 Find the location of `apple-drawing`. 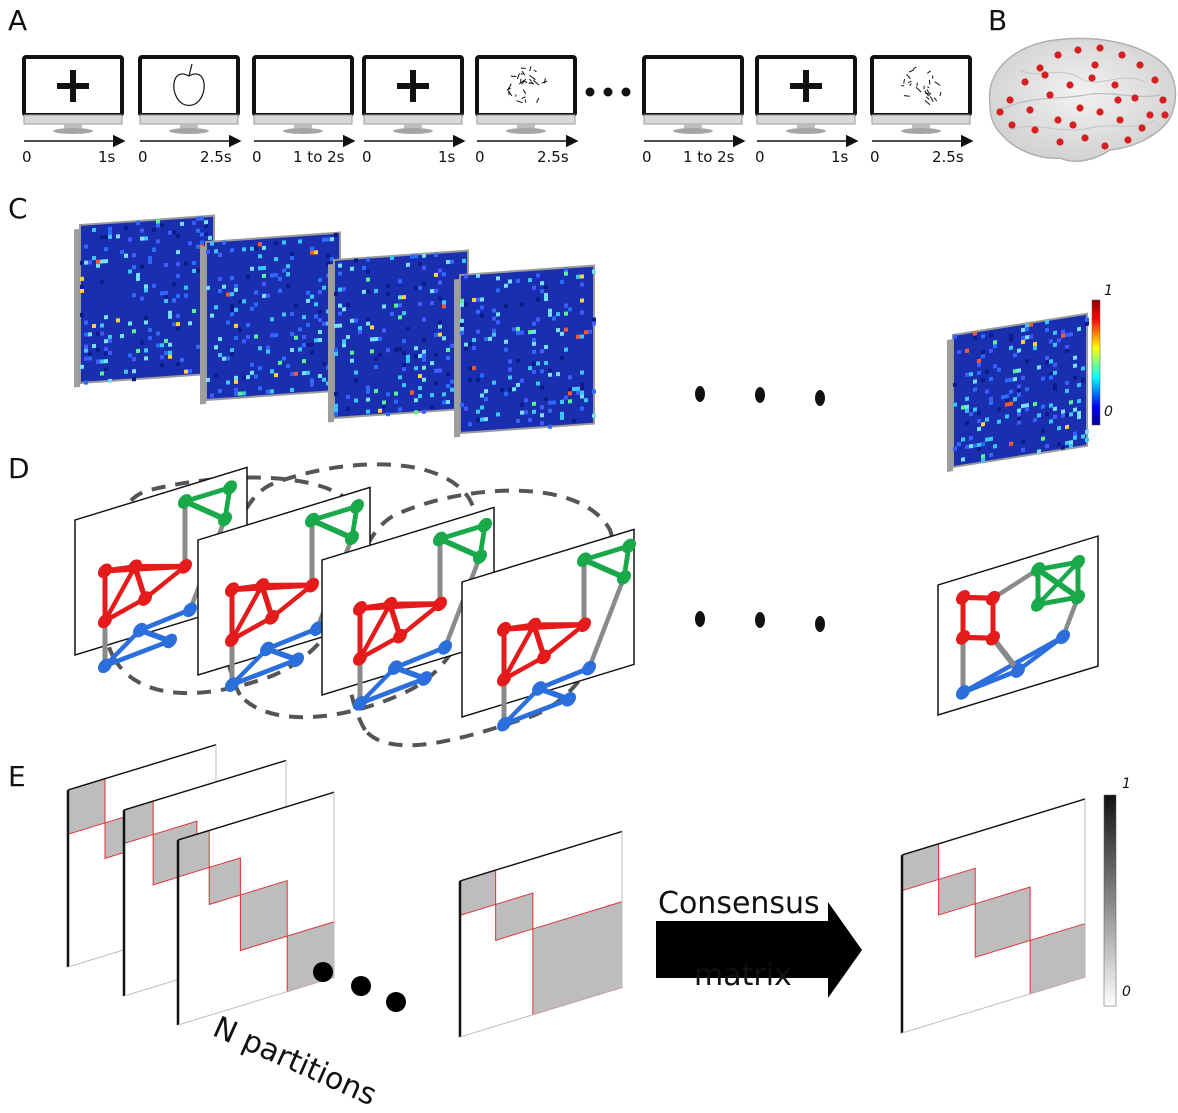

apple-drawing is located at coordinates (189, 90).